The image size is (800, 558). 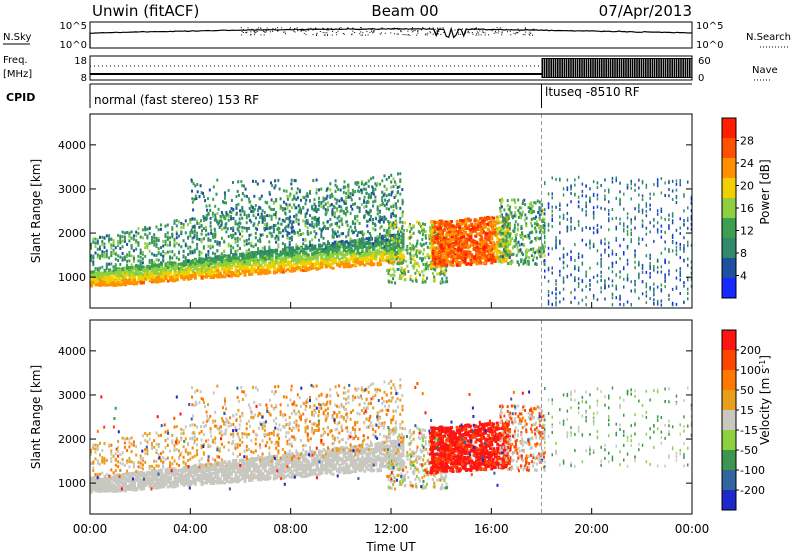 I want to click on noise-trace, so click(x=391, y=37).